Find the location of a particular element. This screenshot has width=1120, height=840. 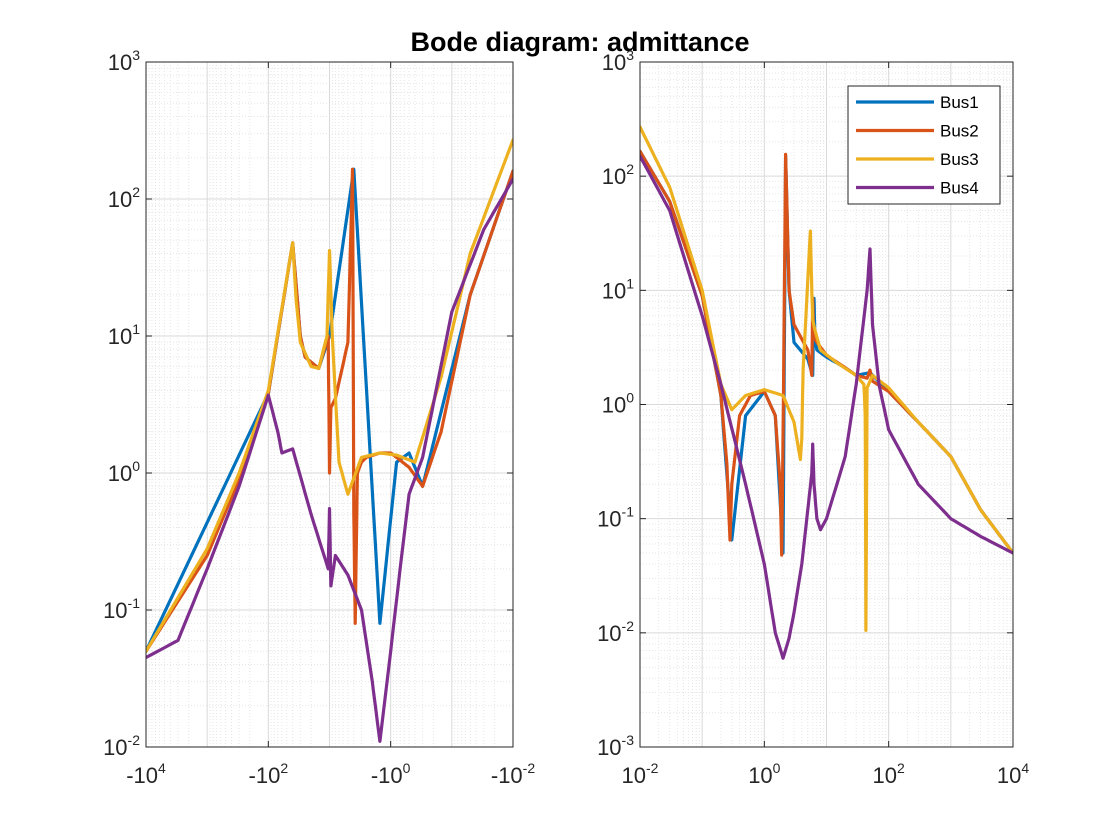

y-tick-label: 10⁻³ is located at coordinates (615, 746).